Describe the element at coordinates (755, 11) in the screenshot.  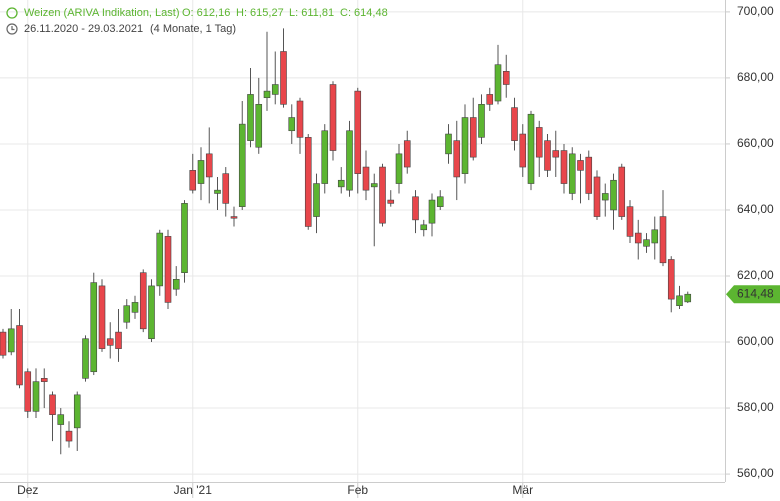
I see `y-tick-label: 700,00` at that location.